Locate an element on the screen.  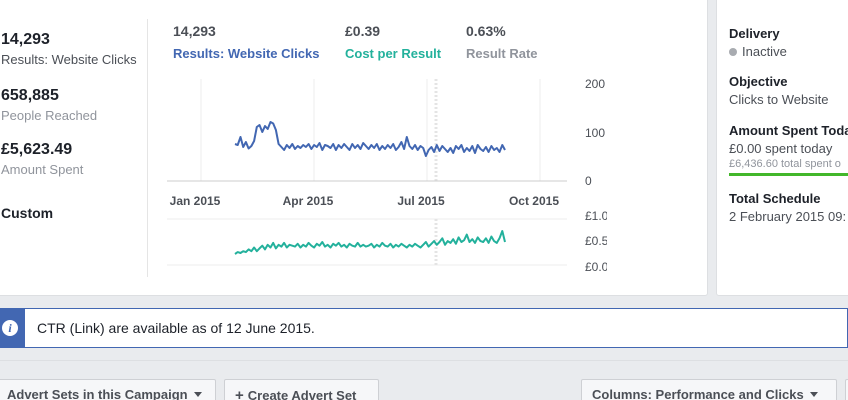
info-icon: i is located at coordinates (10, 328).